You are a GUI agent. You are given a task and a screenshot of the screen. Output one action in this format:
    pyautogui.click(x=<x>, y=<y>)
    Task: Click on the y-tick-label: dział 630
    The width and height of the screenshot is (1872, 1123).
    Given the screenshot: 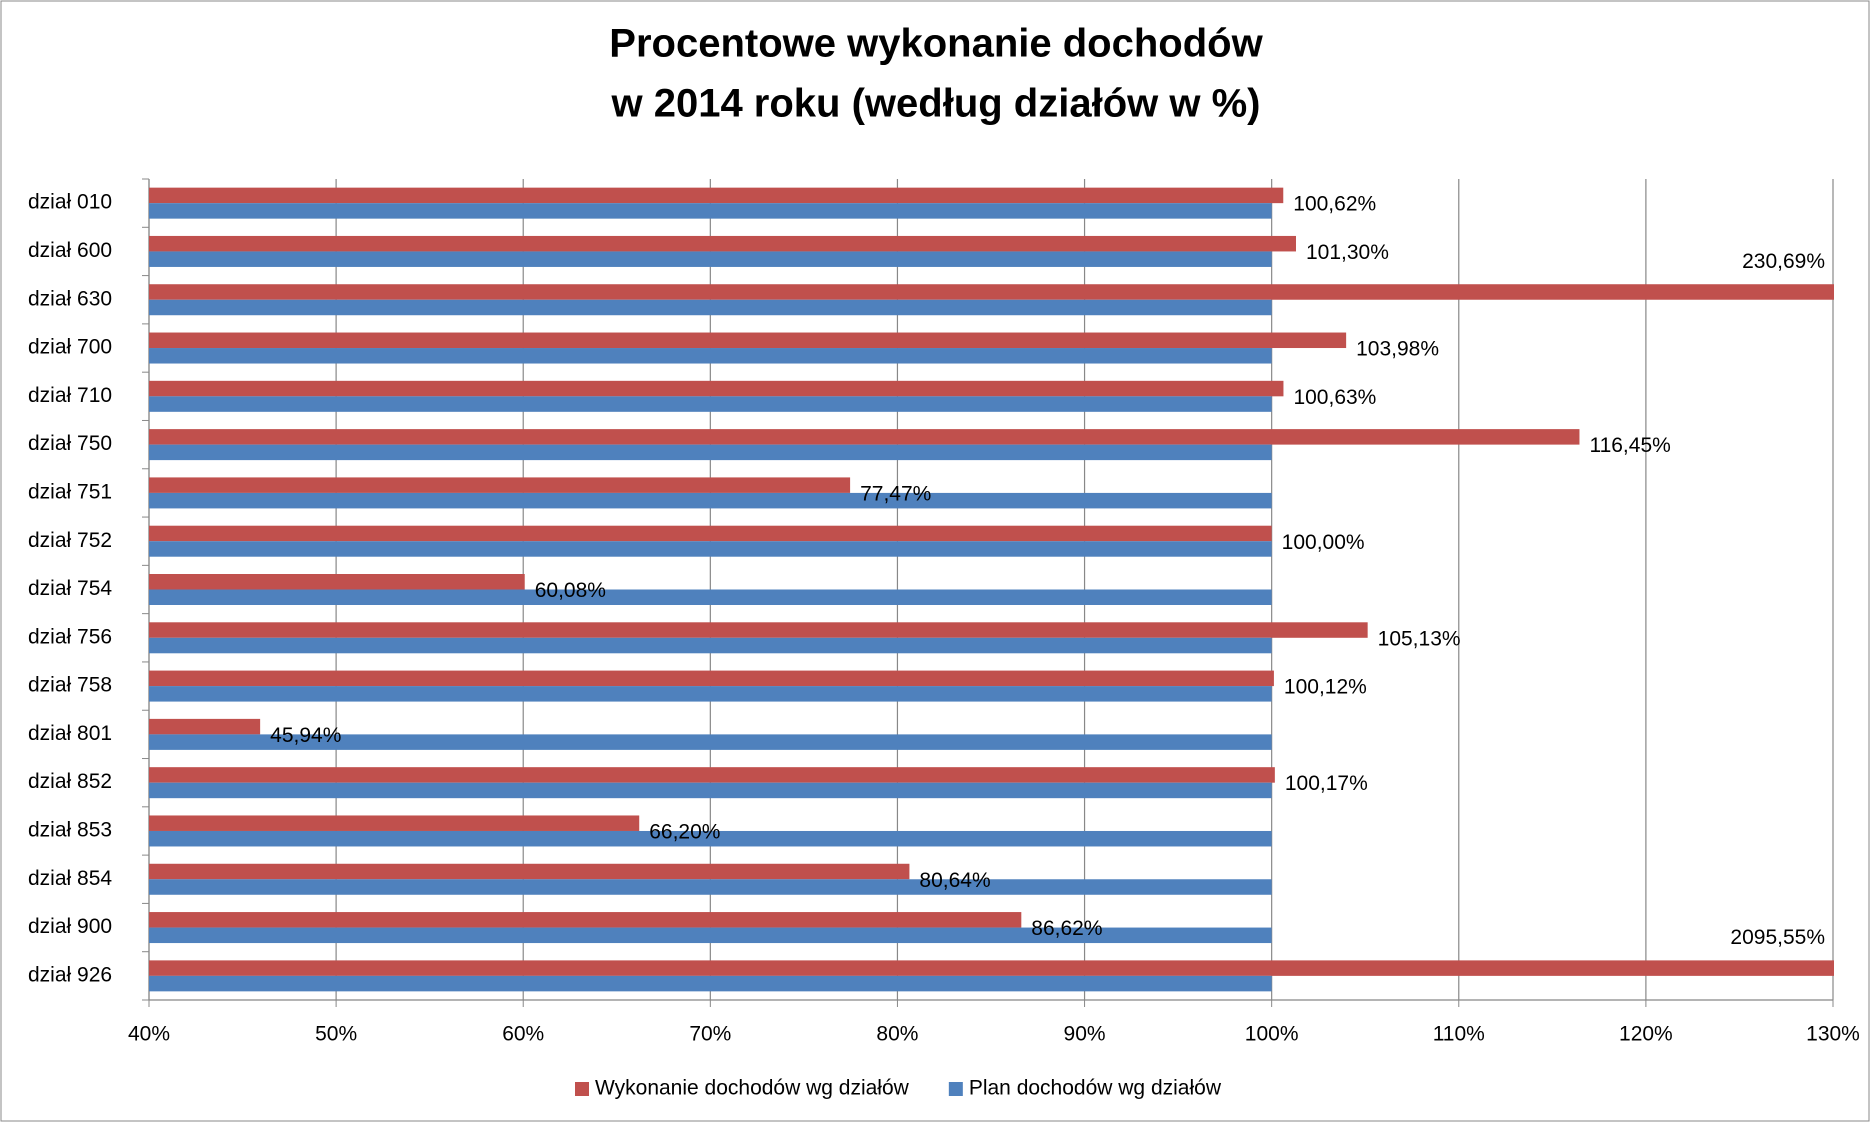 What is the action you would take?
    pyautogui.click(x=70, y=298)
    